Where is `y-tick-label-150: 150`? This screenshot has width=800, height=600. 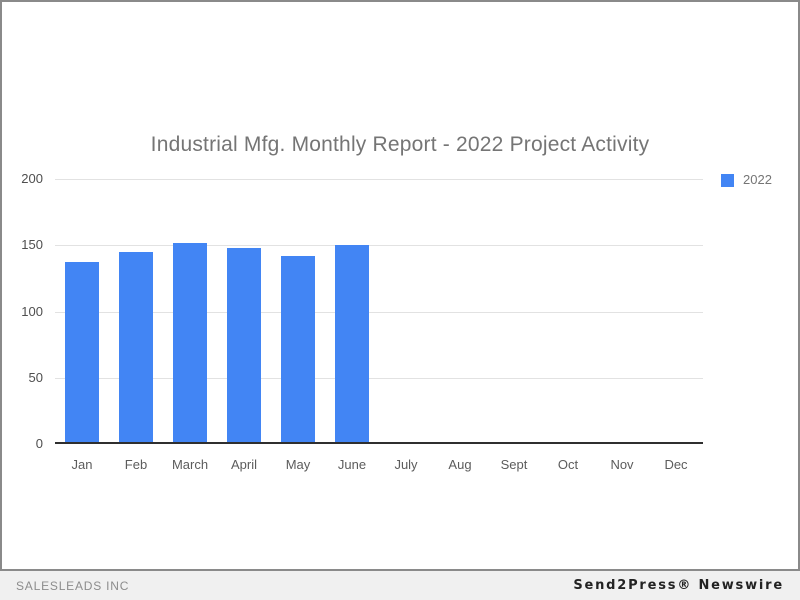 y-tick-label-150: 150 is located at coordinates (32, 245).